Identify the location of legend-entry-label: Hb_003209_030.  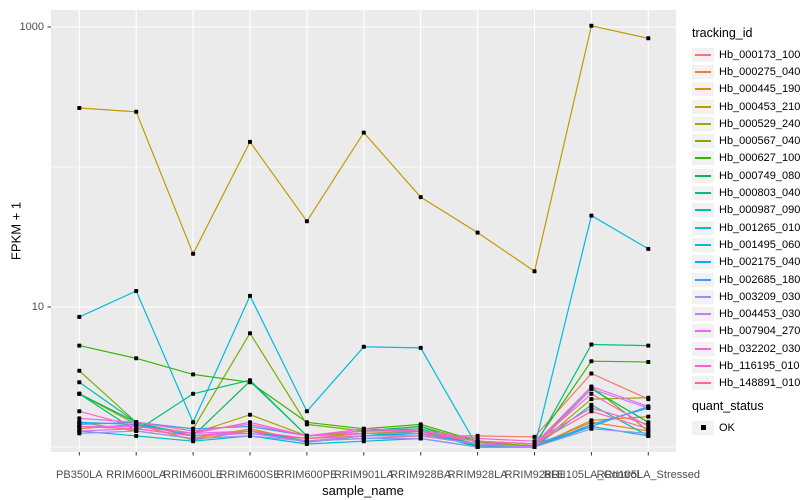
(759, 296).